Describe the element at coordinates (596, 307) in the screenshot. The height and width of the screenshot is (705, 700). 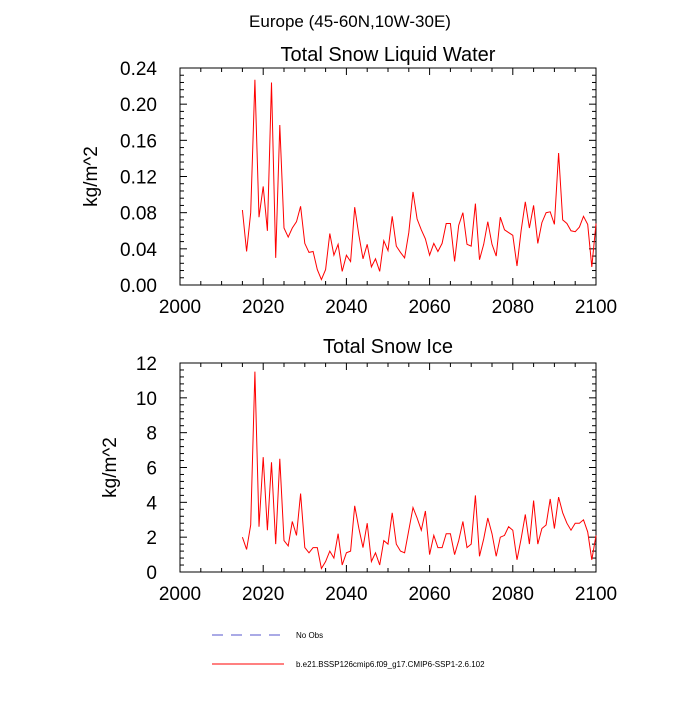
I see `liquid-x-tick-label: 2100` at that location.